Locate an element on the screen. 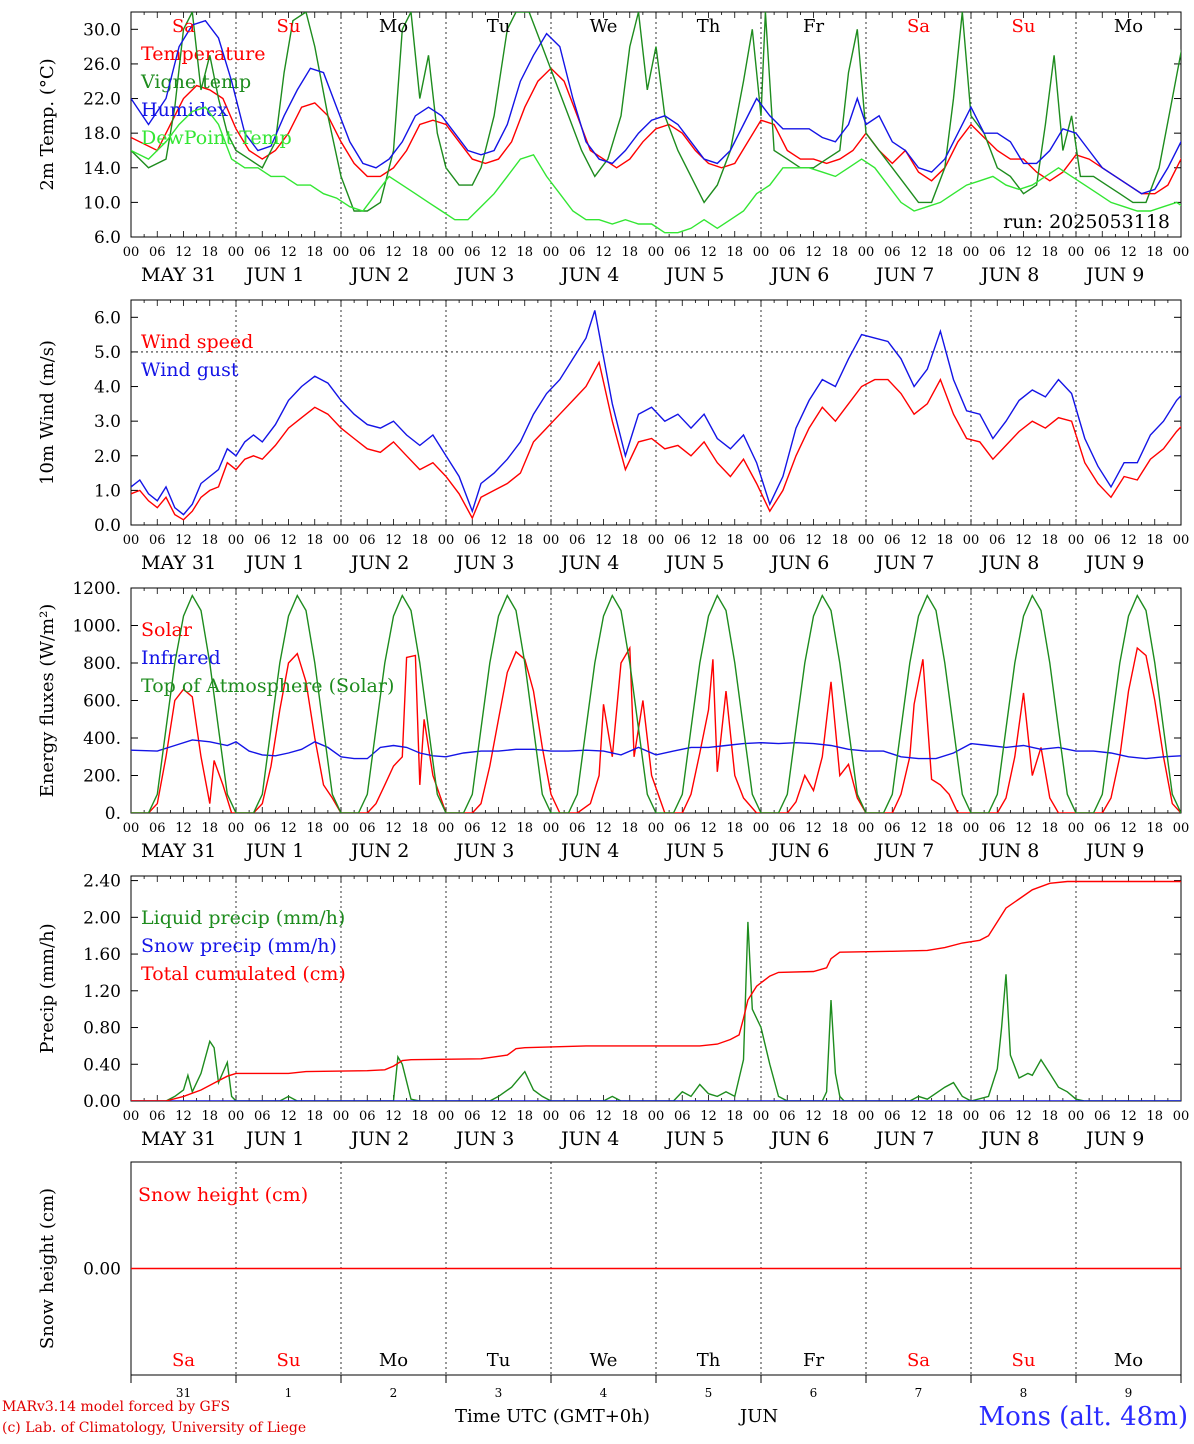  series-solar is located at coordinates (656, 729).